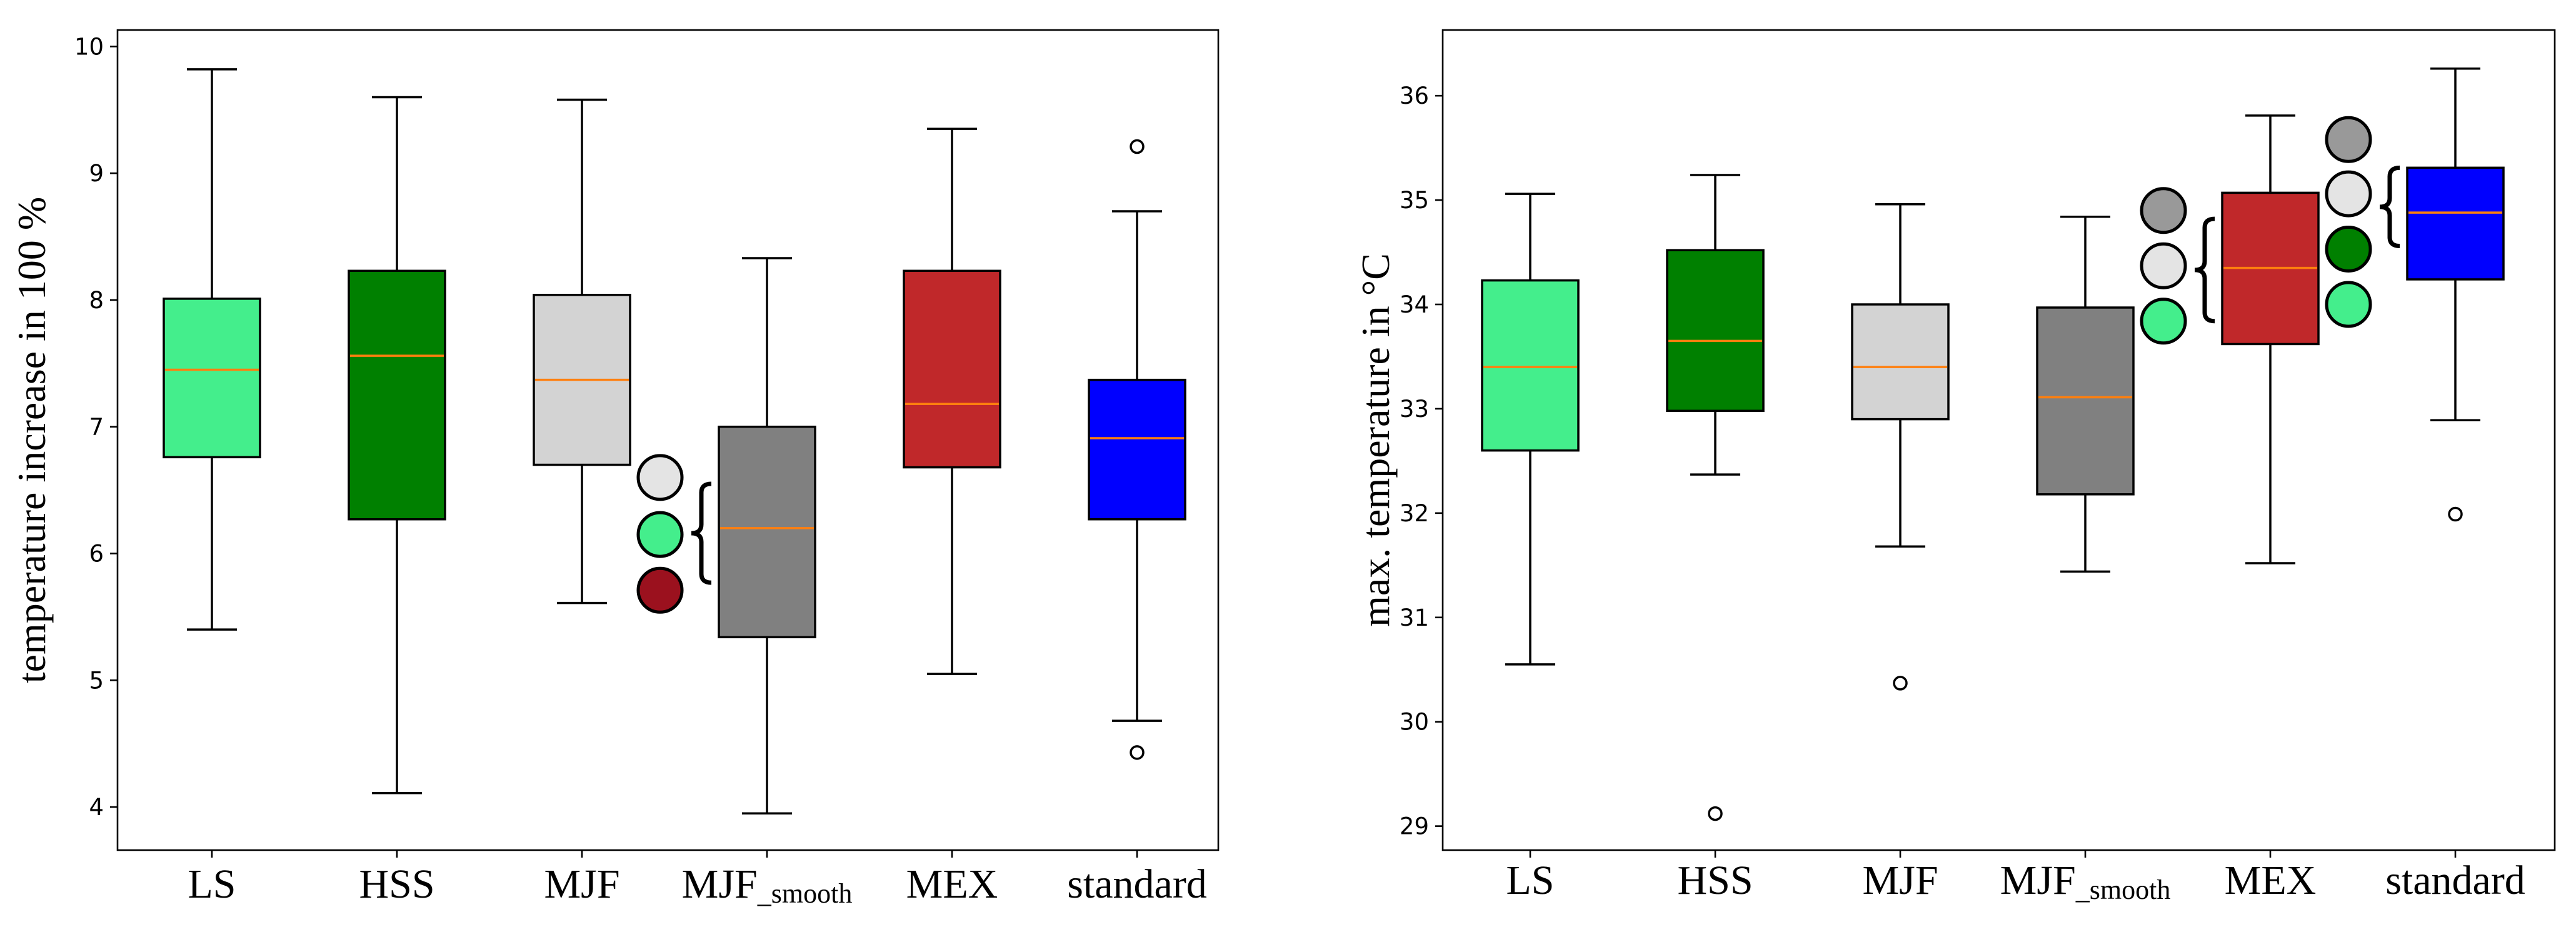  I want to click on y-axis-title: temperature increase in 100 %, so click(31, 440).